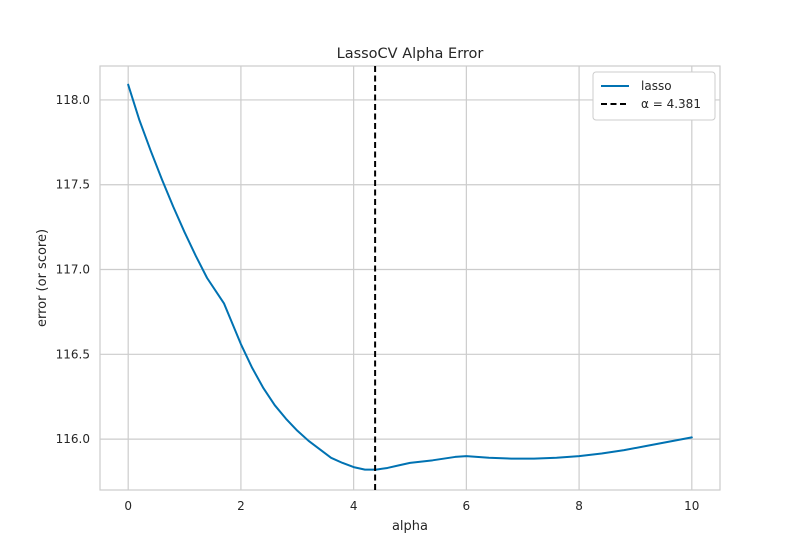  What do you see at coordinates (73, 439) in the screenshot?
I see `y-tick-label: 116.0` at bounding box center [73, 439].